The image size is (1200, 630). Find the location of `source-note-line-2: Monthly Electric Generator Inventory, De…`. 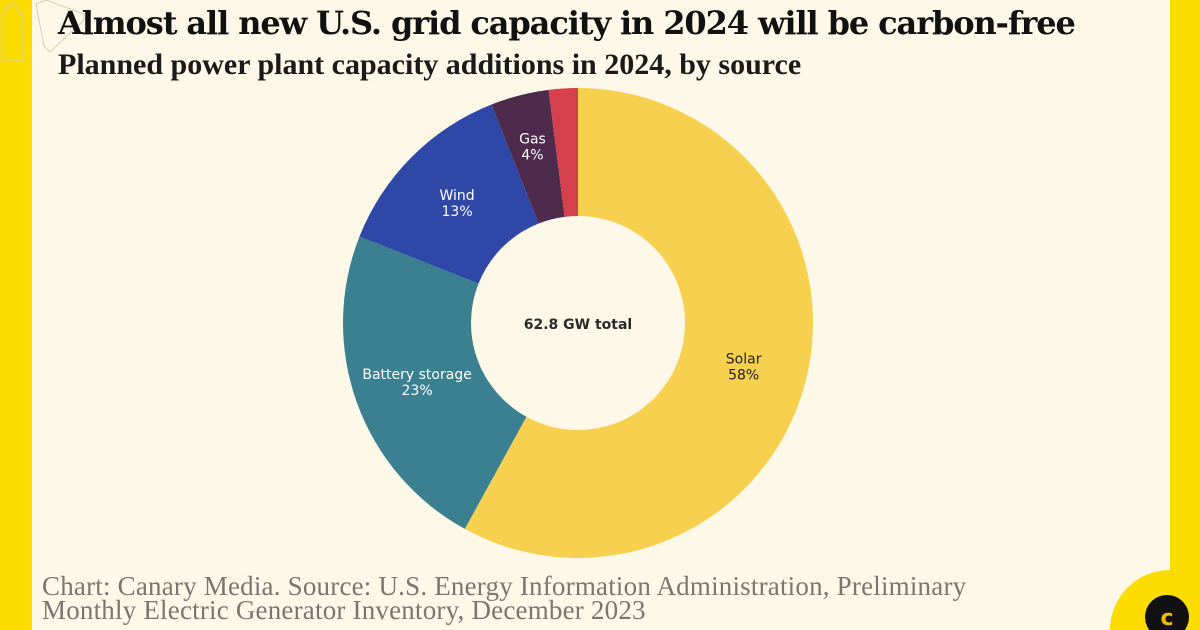

source-note-line-2: Monthly Electric Generator Inventory, De… is located at coordinates (344, 610).